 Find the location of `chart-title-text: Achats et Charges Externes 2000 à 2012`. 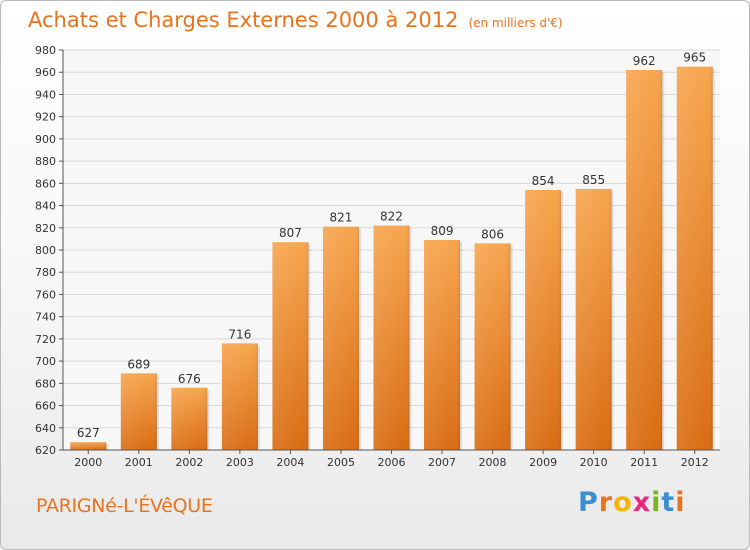

chart-title-text: Achats et Charges Externes 2000 à 2012 is located at coordinates (243, 20).